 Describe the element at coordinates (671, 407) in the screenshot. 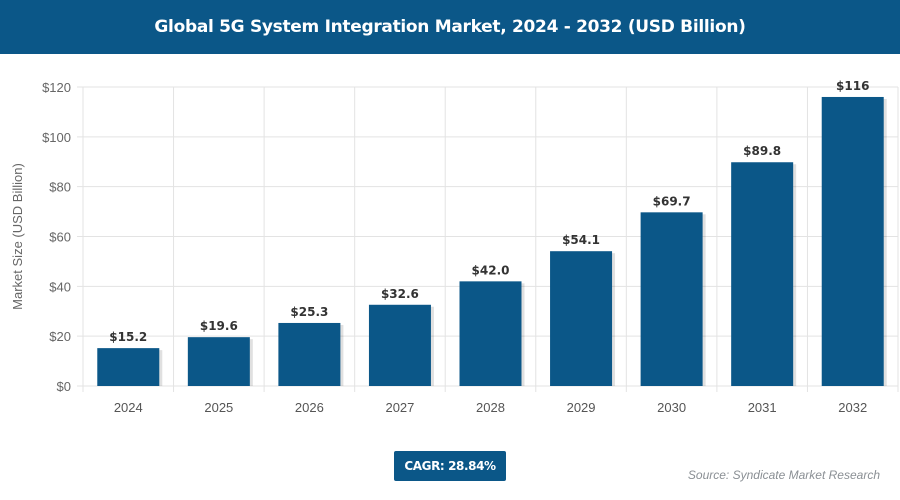

I see `x-tick-label: 2030` at that location.